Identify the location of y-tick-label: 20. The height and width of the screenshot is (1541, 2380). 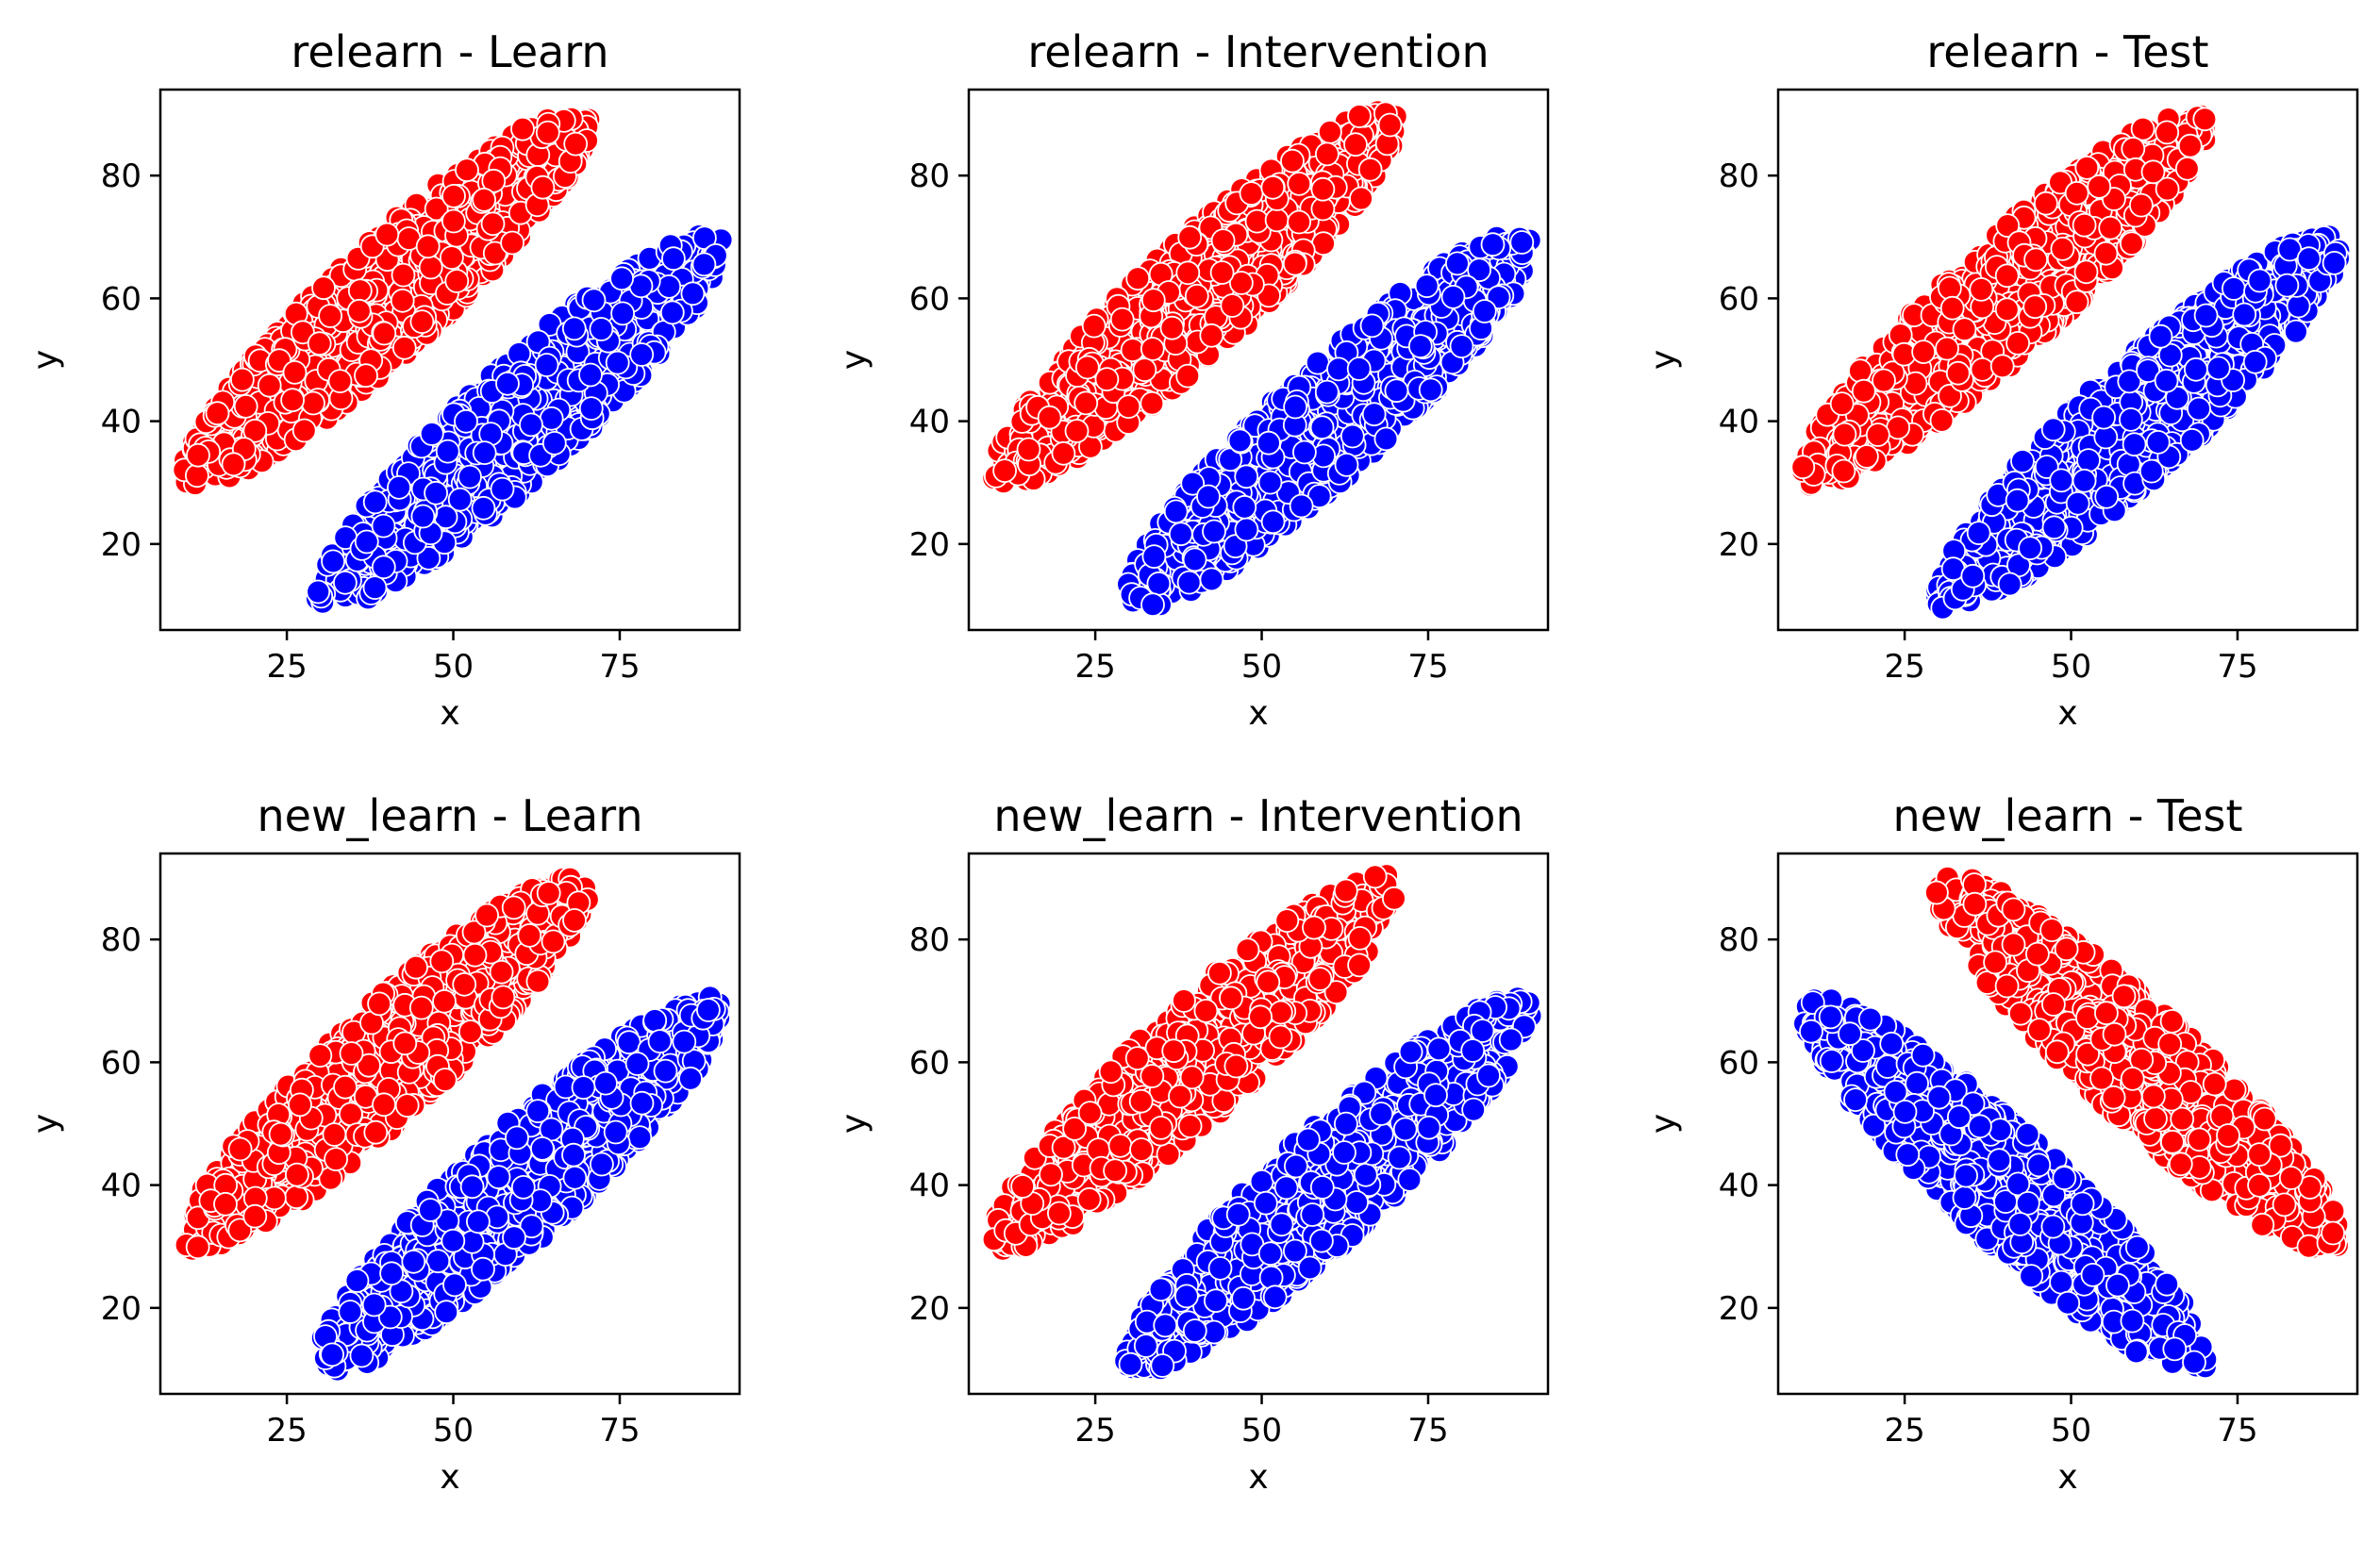
(930, 545).